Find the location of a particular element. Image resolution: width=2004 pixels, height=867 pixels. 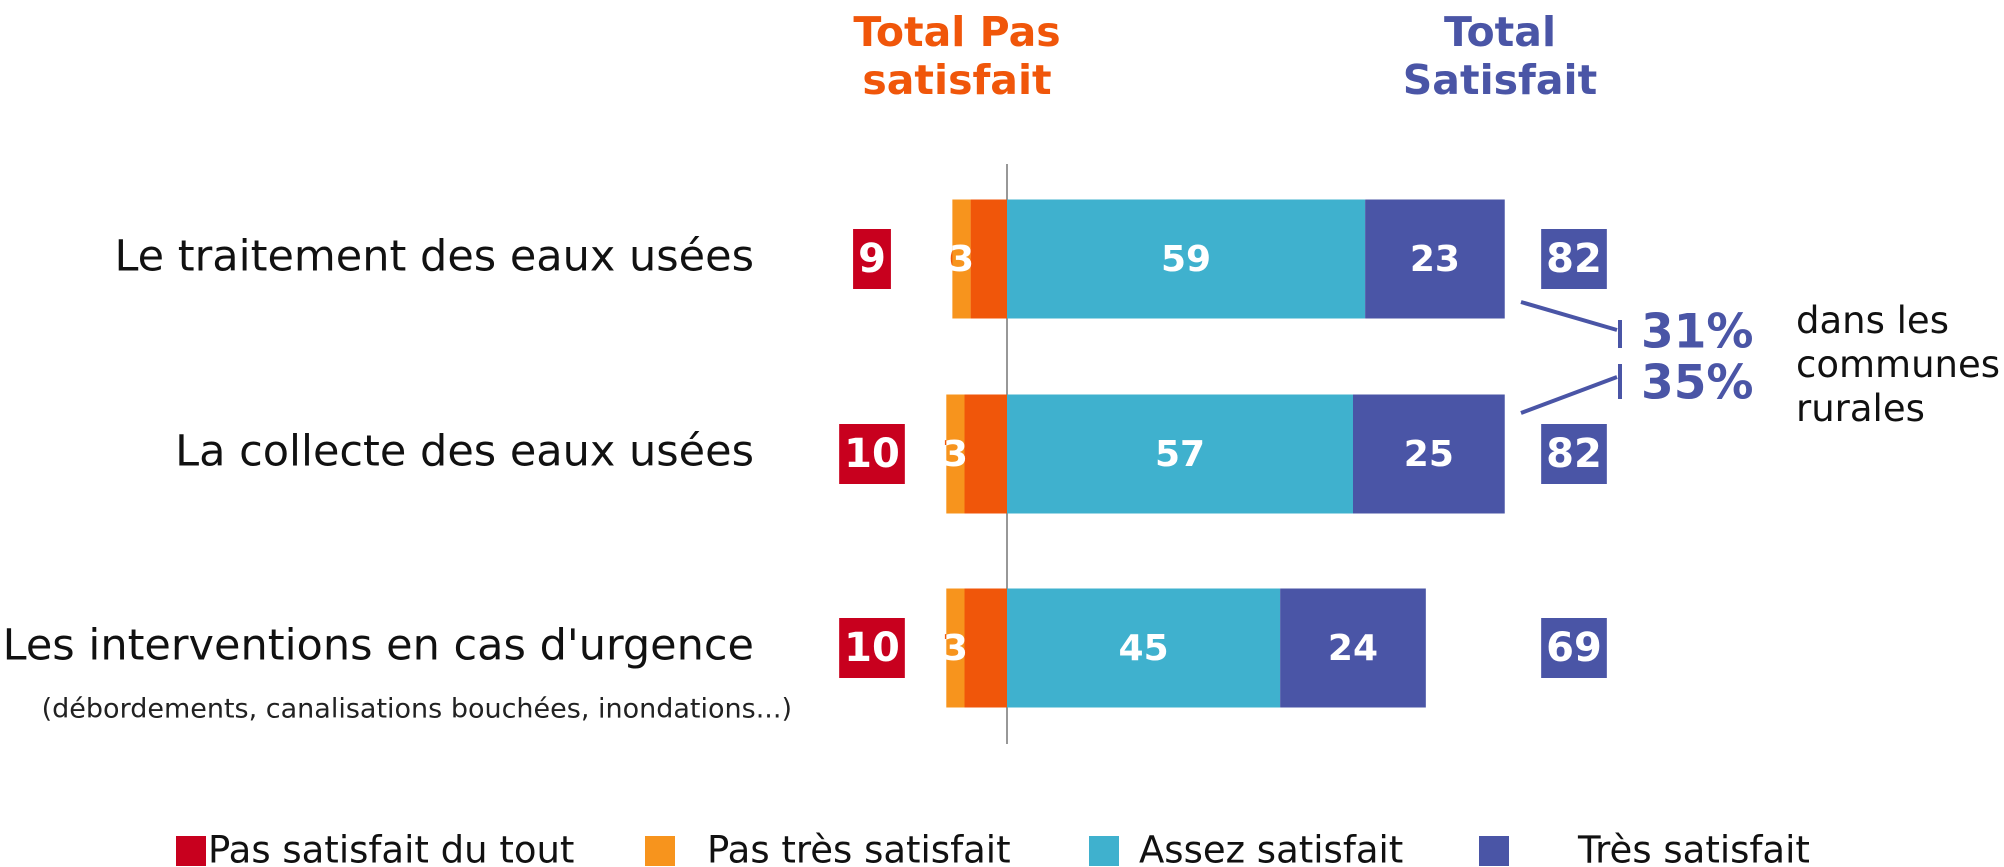

segment-label: 23 is located at coordinates (1435, 259).